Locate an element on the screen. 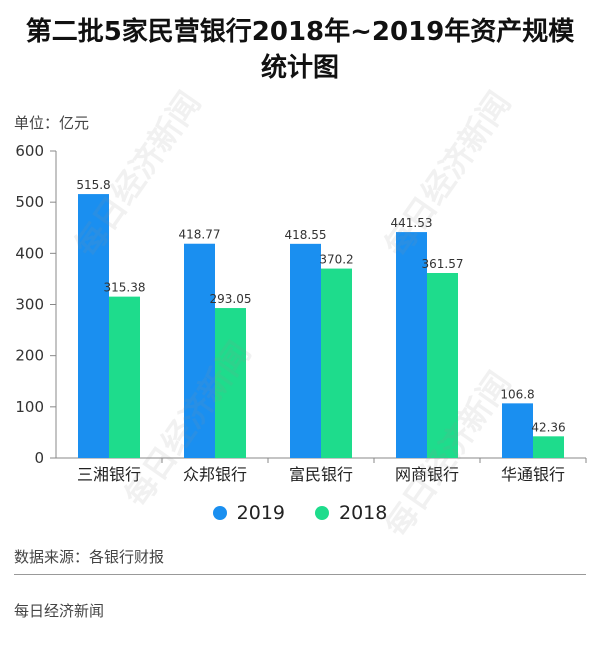 This screenshot has width=600, height=650. legend: 2019 2018 is located at coordinates (300, 513).